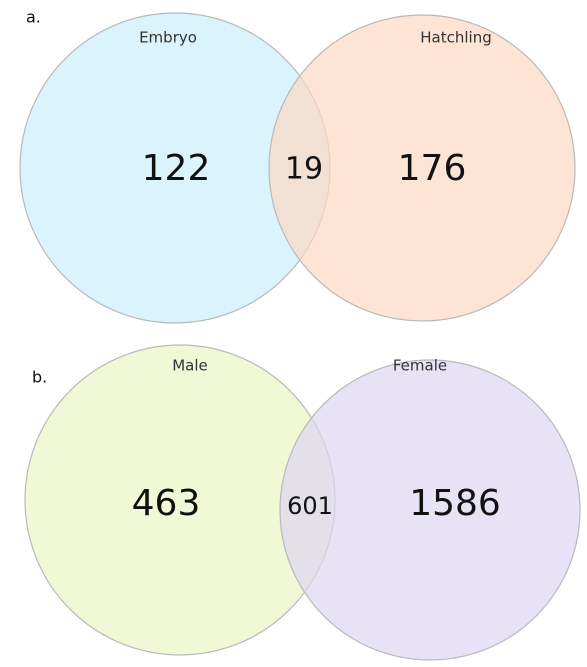 The image size is (587, 667). I want to click on count-left: 122, so click(176, 168).